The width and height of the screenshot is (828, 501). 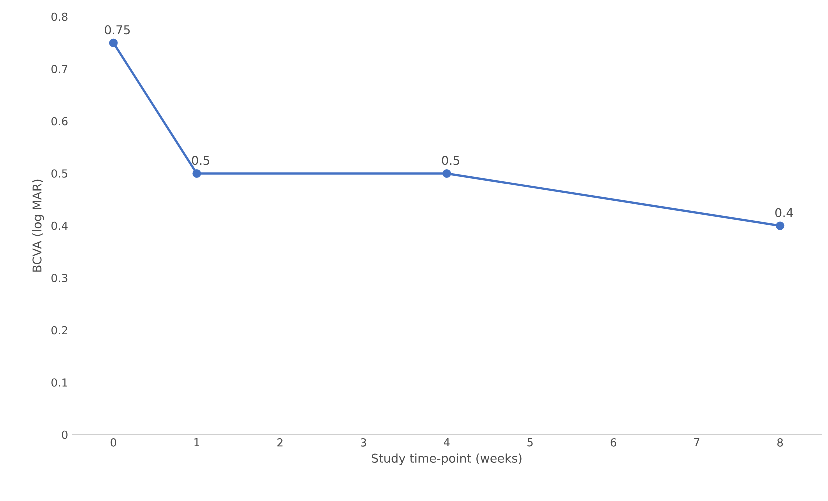 What do you see at coordinates (363, 442) in the screenshot?
I see `x-tick-label: 3` at bounding box center [363, 442].